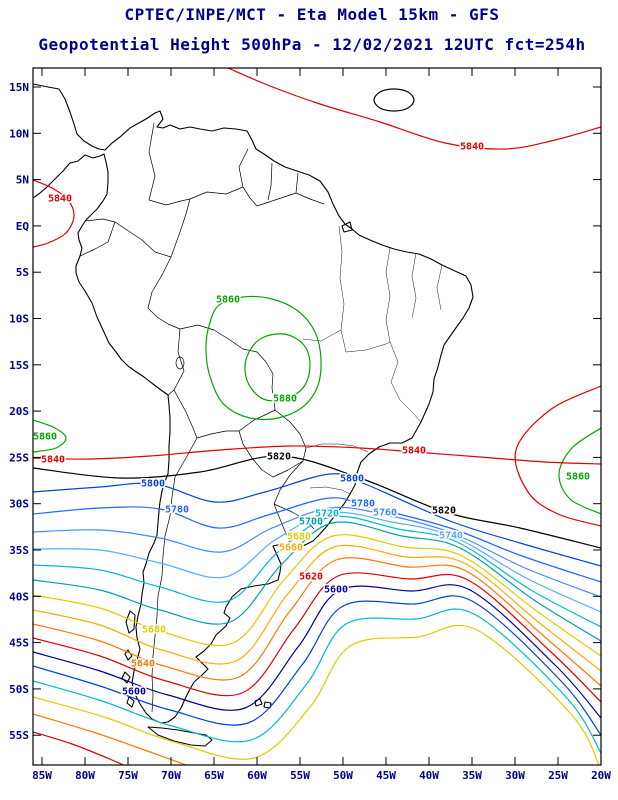 The image size is (618, 800). Describe the element at coordinates (19, 689) in the screenshot. I see `lat-label-50S: 50S` at that location.